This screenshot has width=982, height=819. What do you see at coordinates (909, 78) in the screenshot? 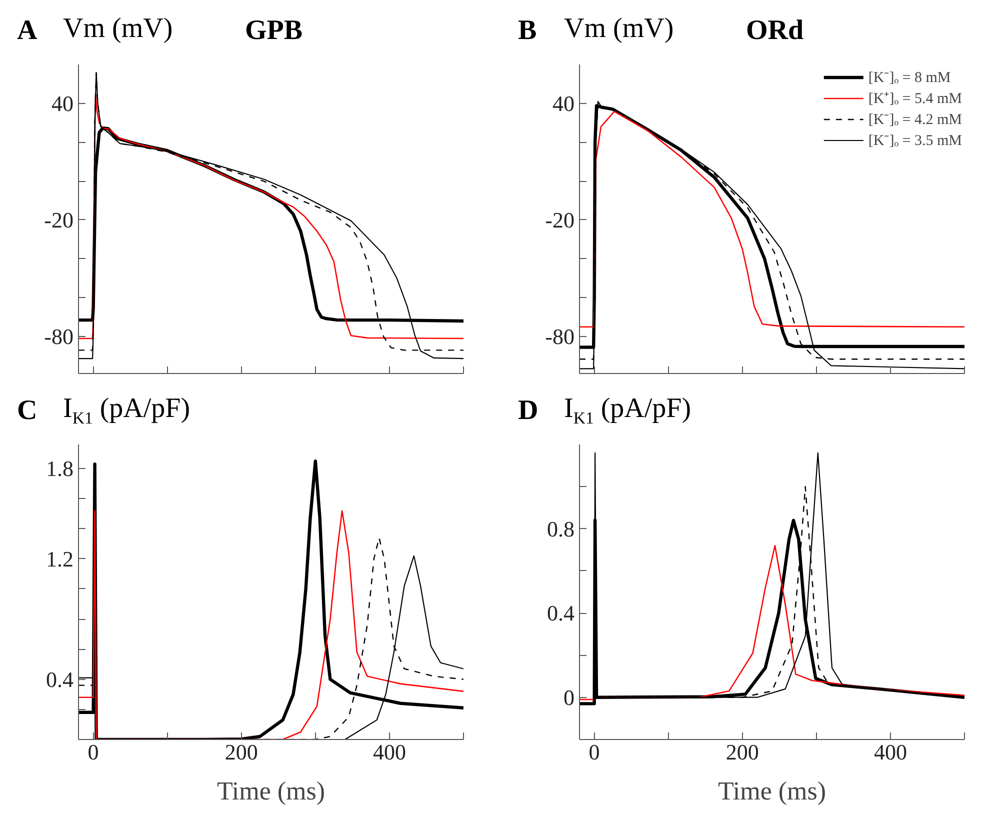
I see `legend-label: [K⁻]ₒ = 8 mM` at bounding box center [909, 78].